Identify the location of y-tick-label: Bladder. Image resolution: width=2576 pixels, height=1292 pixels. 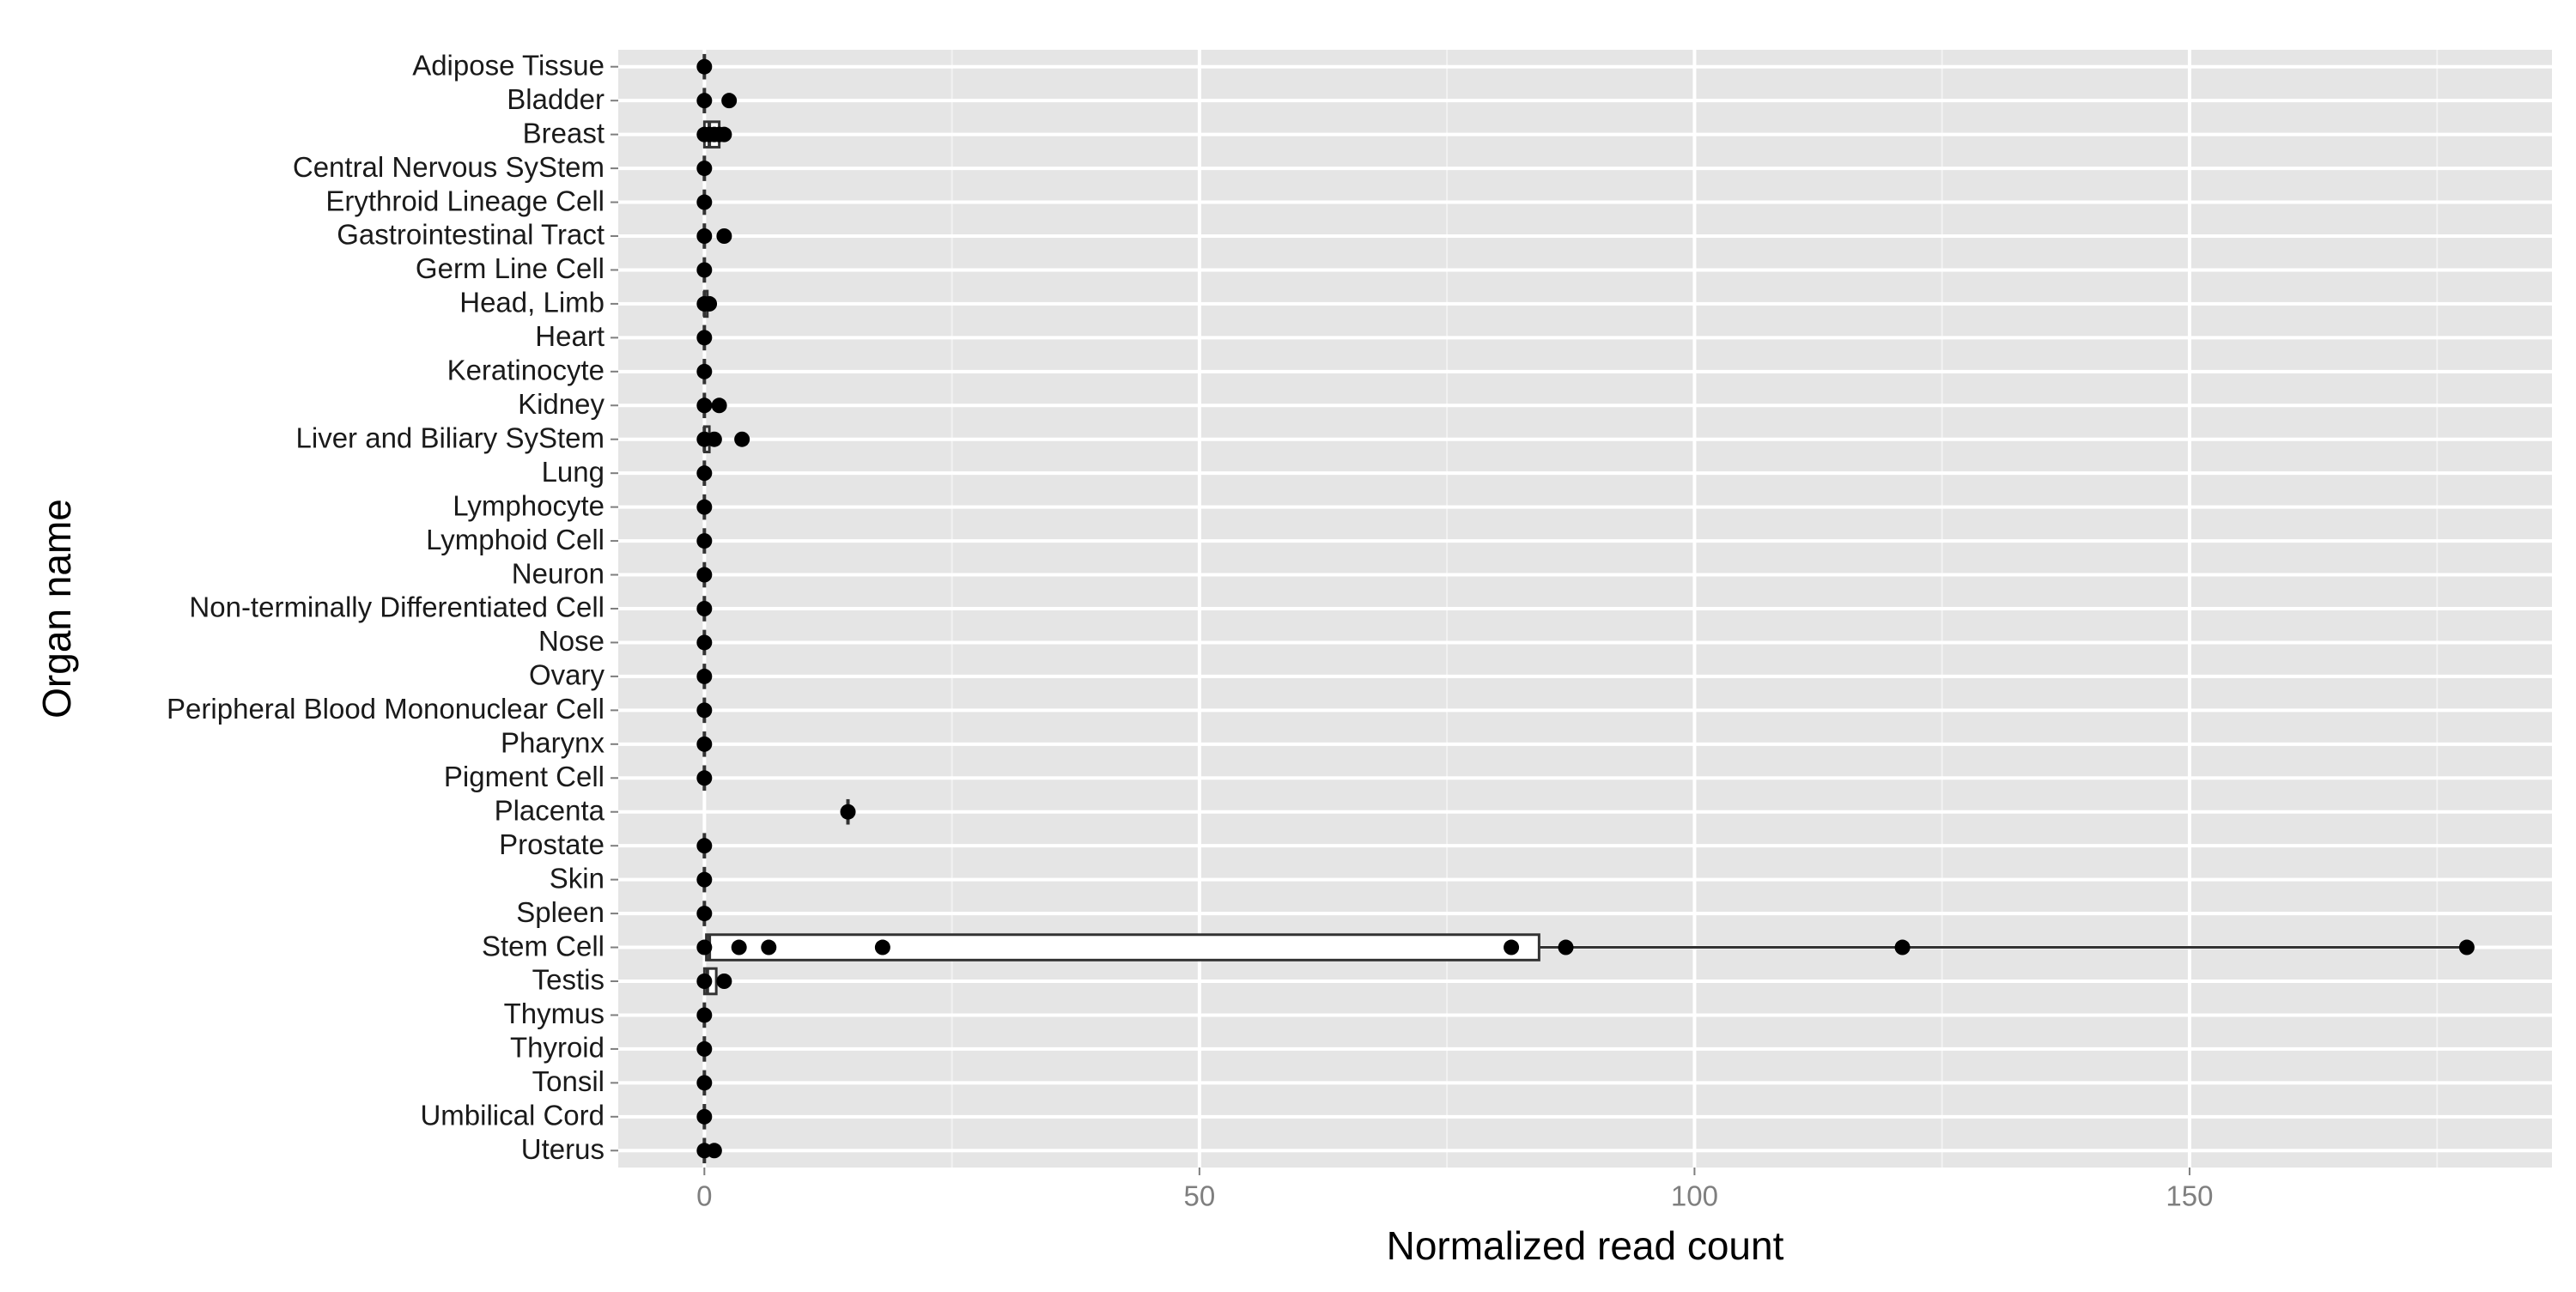
(556, 99).